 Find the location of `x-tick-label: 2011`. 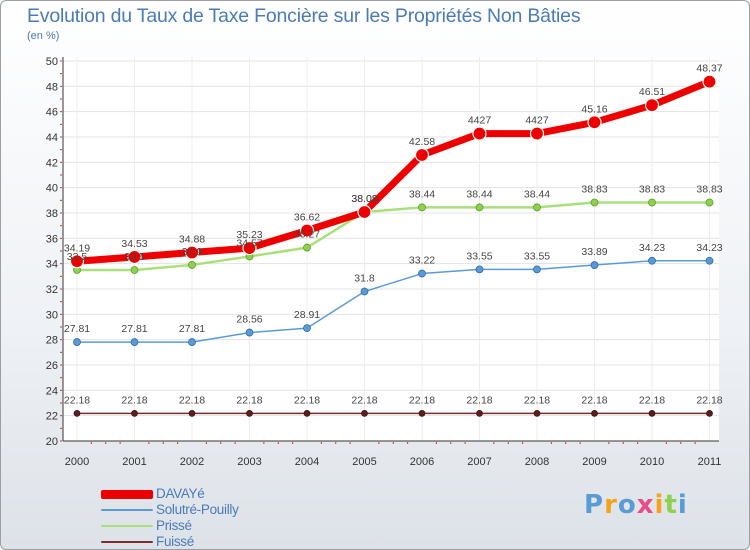

x-tick-label: 2011 is located at coordinates (710, 462).